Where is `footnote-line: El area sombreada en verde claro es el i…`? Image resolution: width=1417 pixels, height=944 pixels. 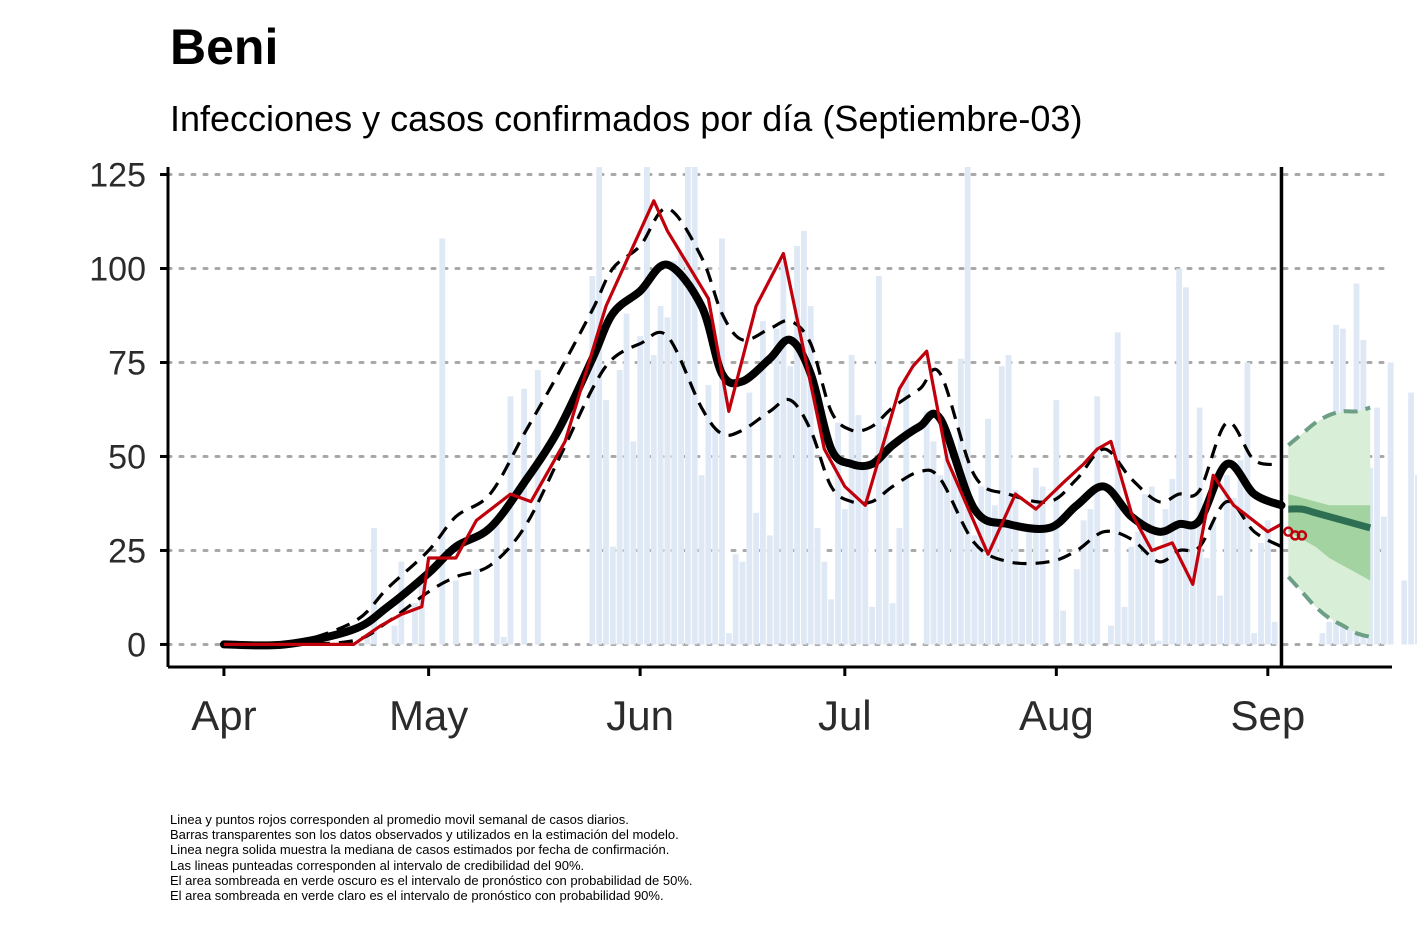
footnote-line: El area sombreada en verde claro es el i… is located at coordinates (417, 896).